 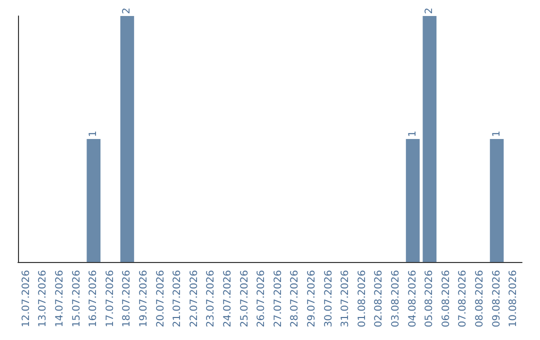 What do you see at coordinates (94, 299) in the screenshot?
I see `x-tick-label: 16.07.2026` at bounding box center [94, 299].